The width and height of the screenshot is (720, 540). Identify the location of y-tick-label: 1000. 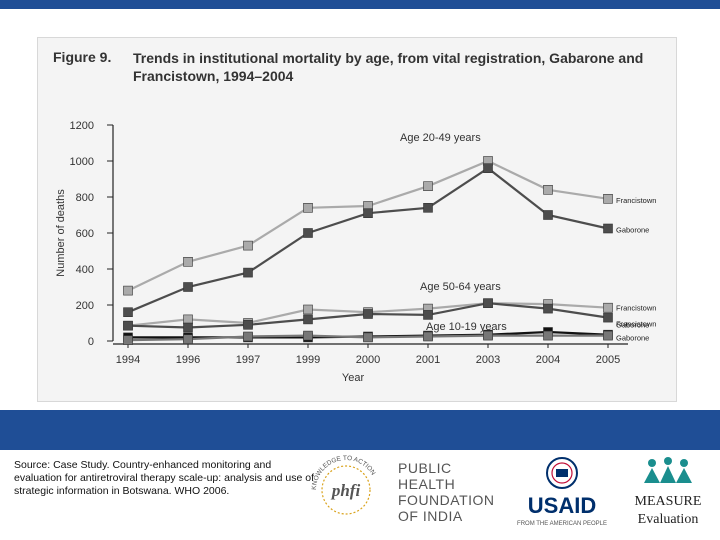
(82, 162).